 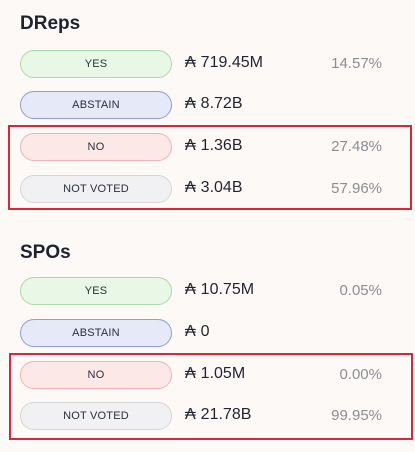 I want to click on spos-no-amount: ₳ 1.05M, so click(x=215, y=373).